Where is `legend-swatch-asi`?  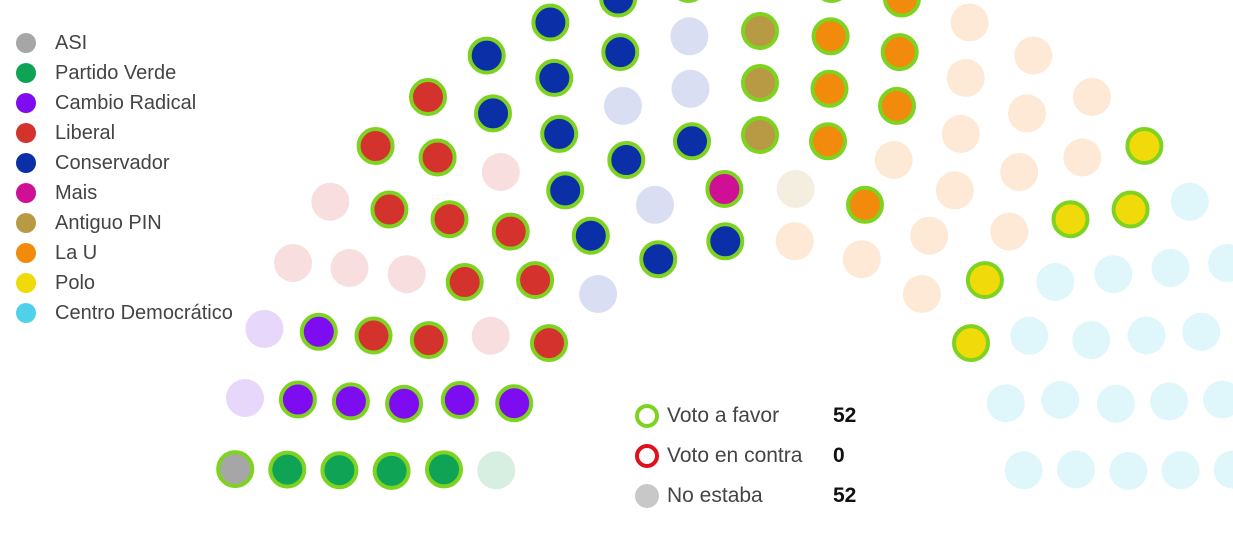 legend-swatch-asi is located at coordinates (26, 43).